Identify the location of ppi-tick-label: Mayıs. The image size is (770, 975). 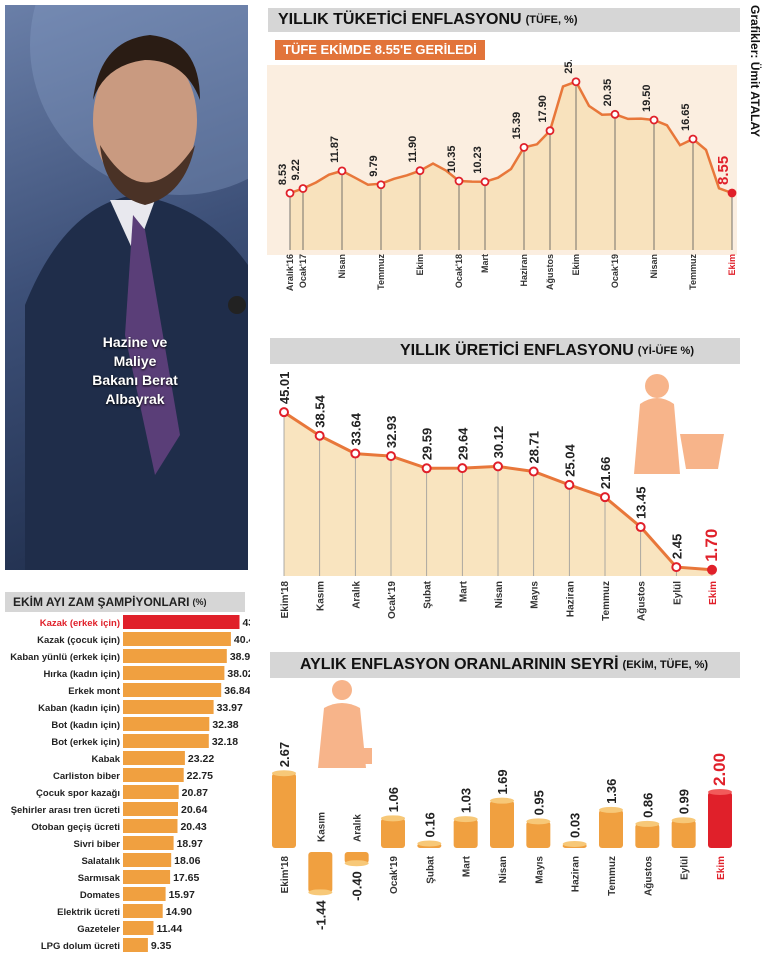
(535, 595).